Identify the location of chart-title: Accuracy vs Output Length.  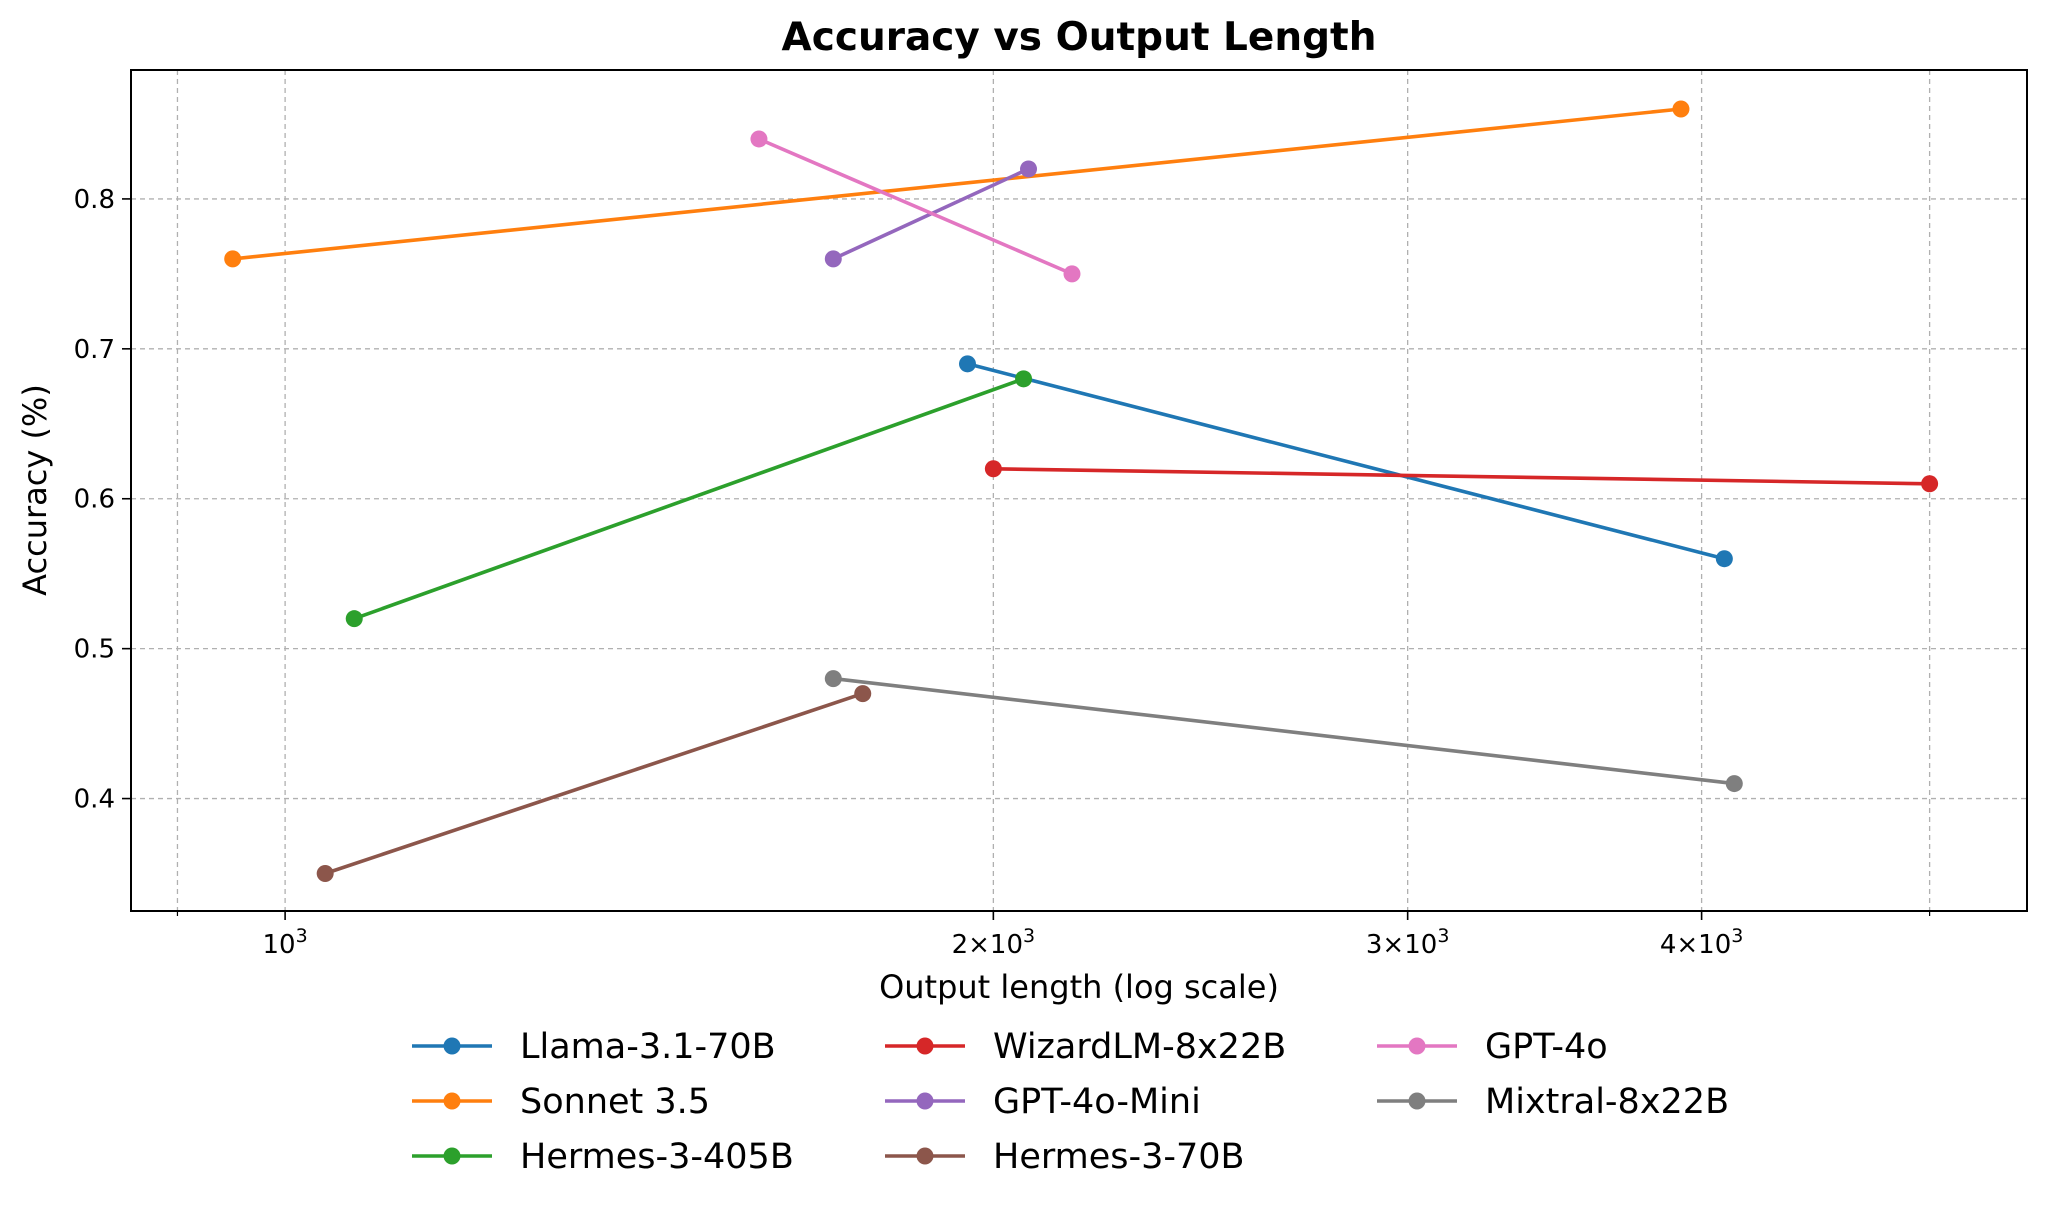
(1079, 37).